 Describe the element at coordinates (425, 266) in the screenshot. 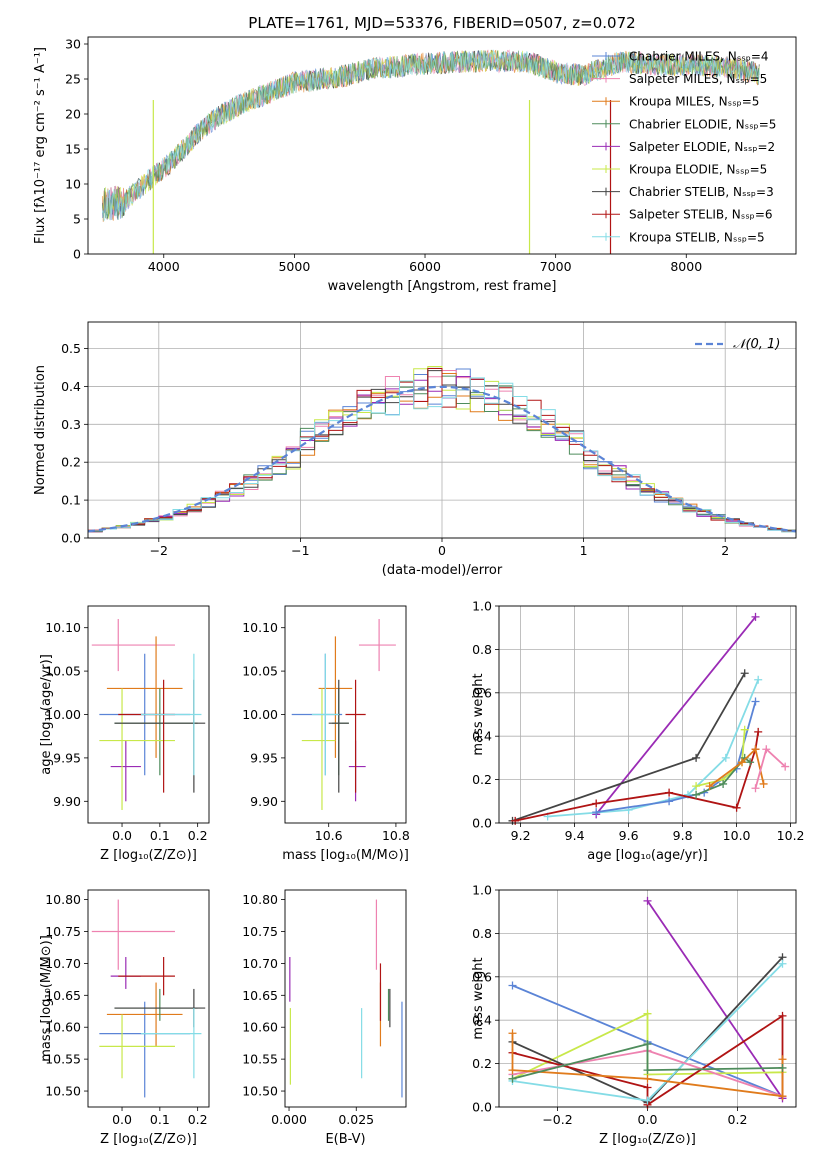

I see `x-tick-label: 6000` at that location.